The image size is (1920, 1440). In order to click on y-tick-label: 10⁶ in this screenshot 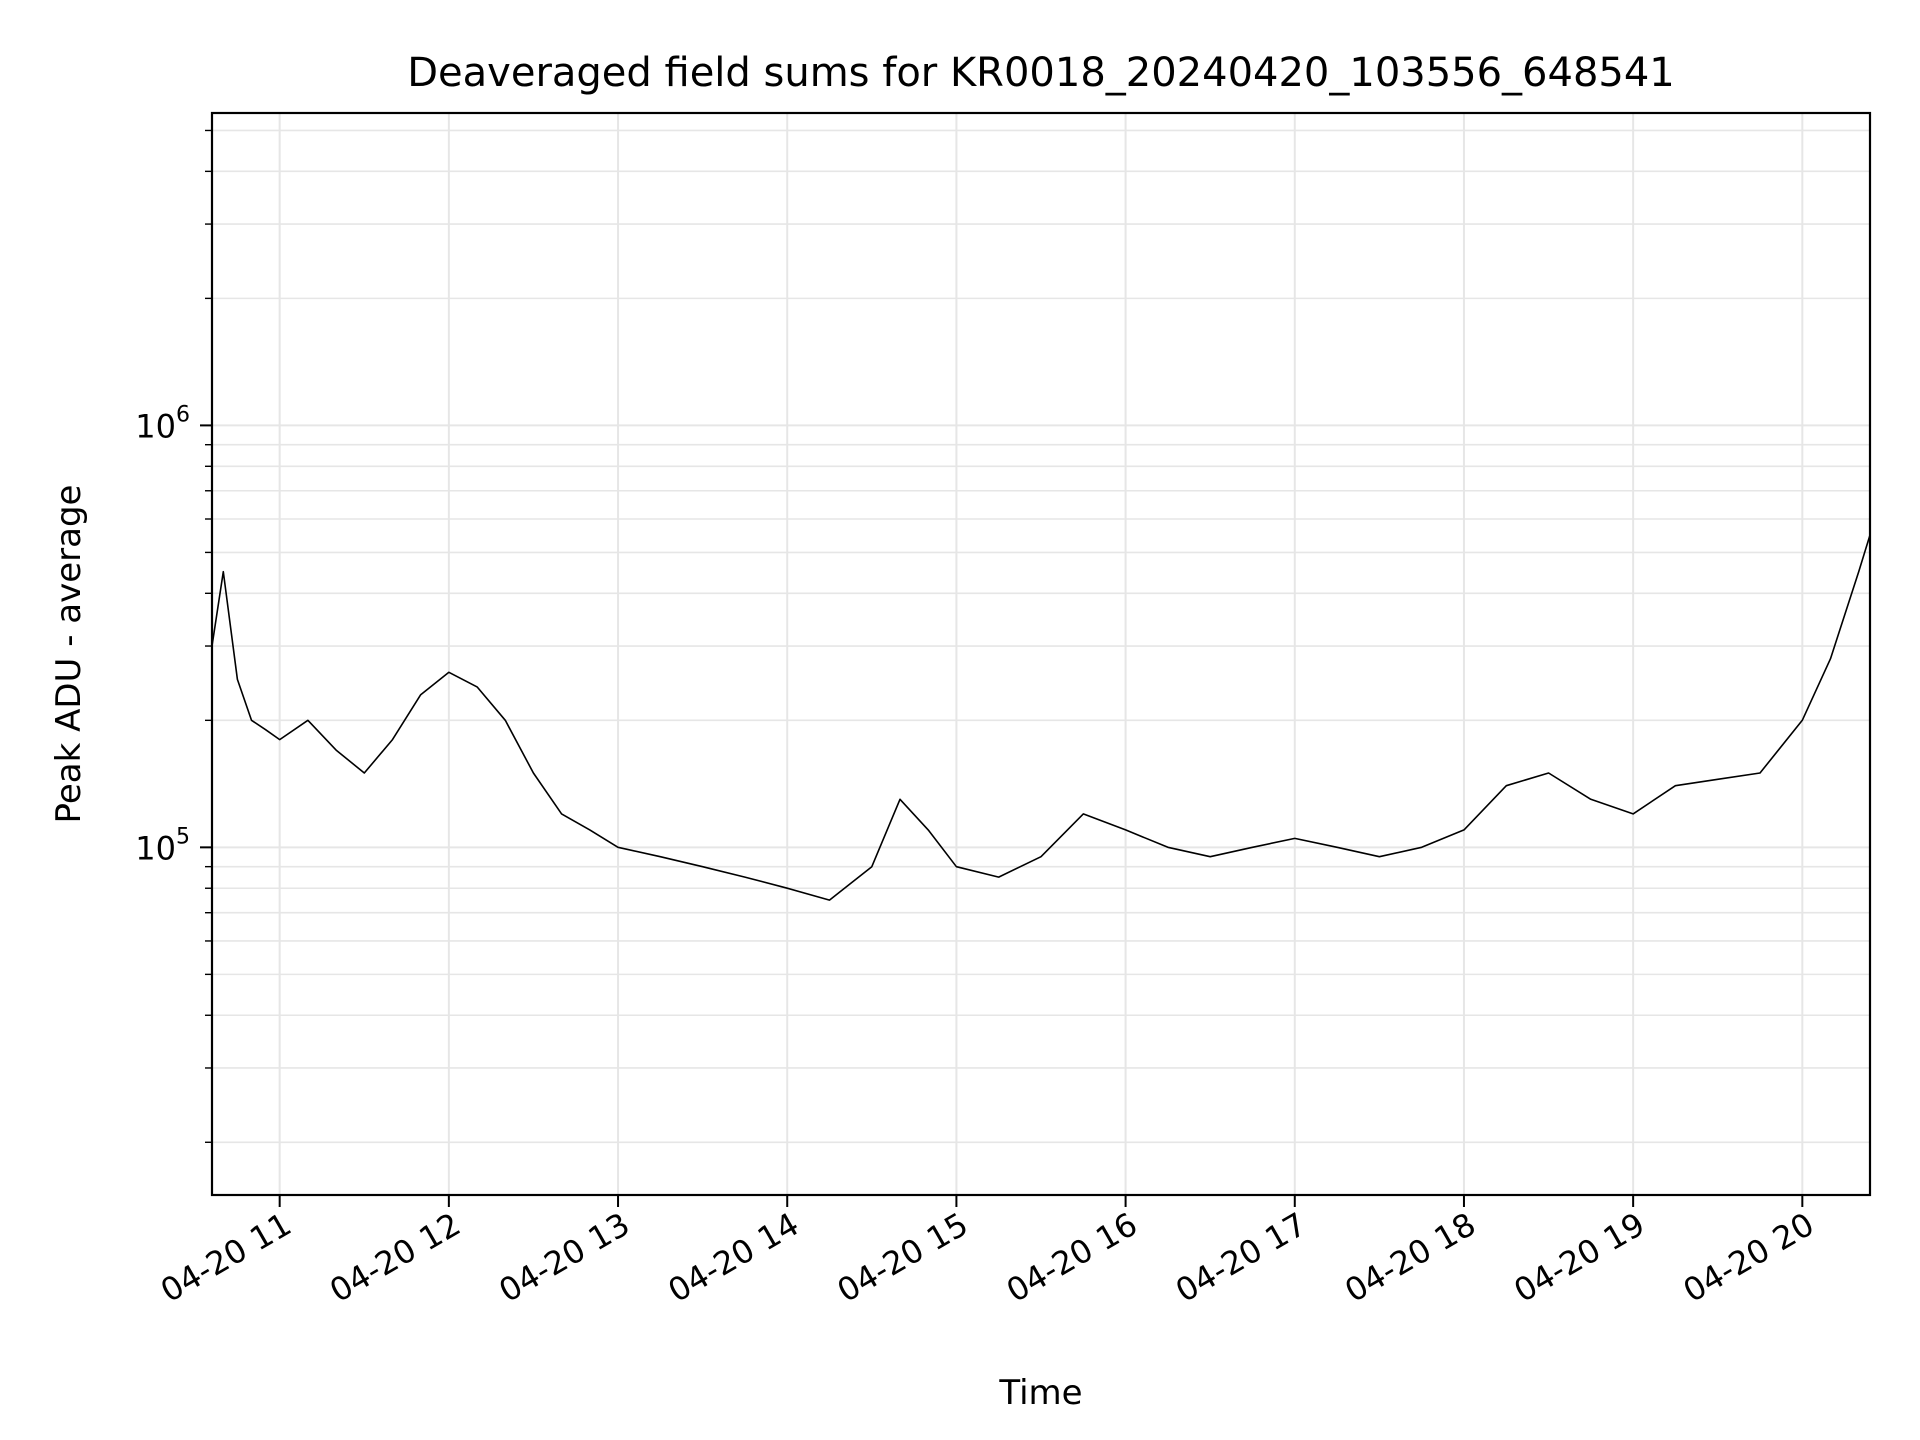, I will do `click(162, 423)`.